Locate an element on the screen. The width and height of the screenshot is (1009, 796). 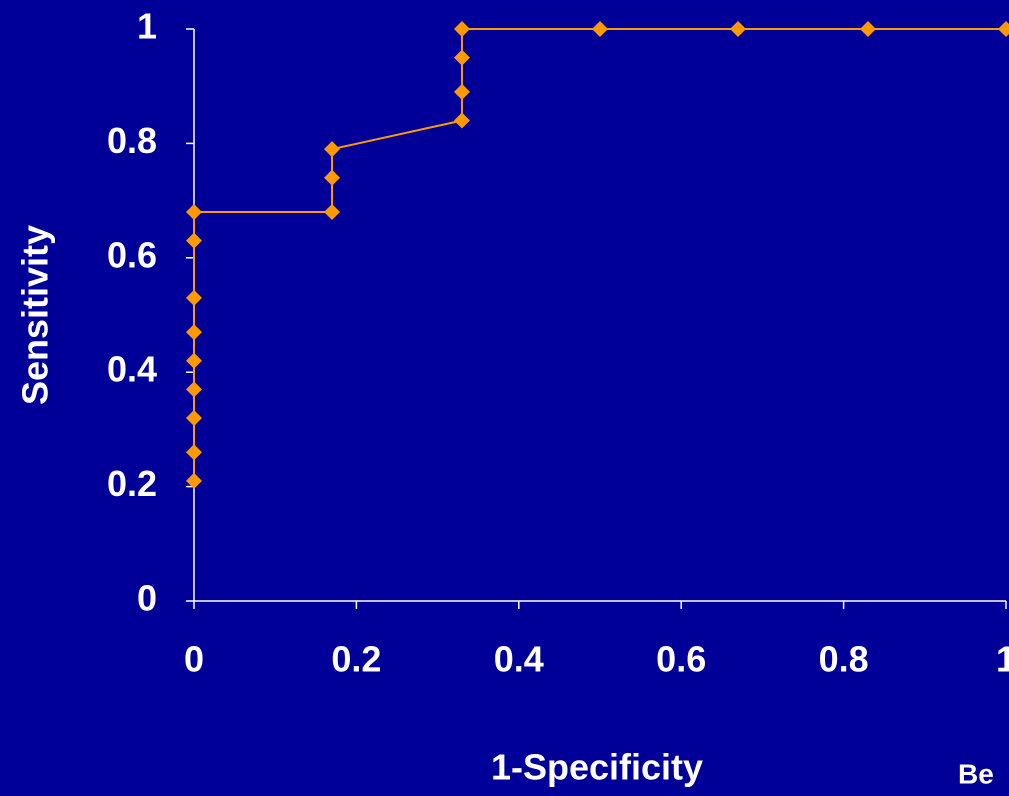
y-tick-label: 0 is located at coordinates (147, 598).